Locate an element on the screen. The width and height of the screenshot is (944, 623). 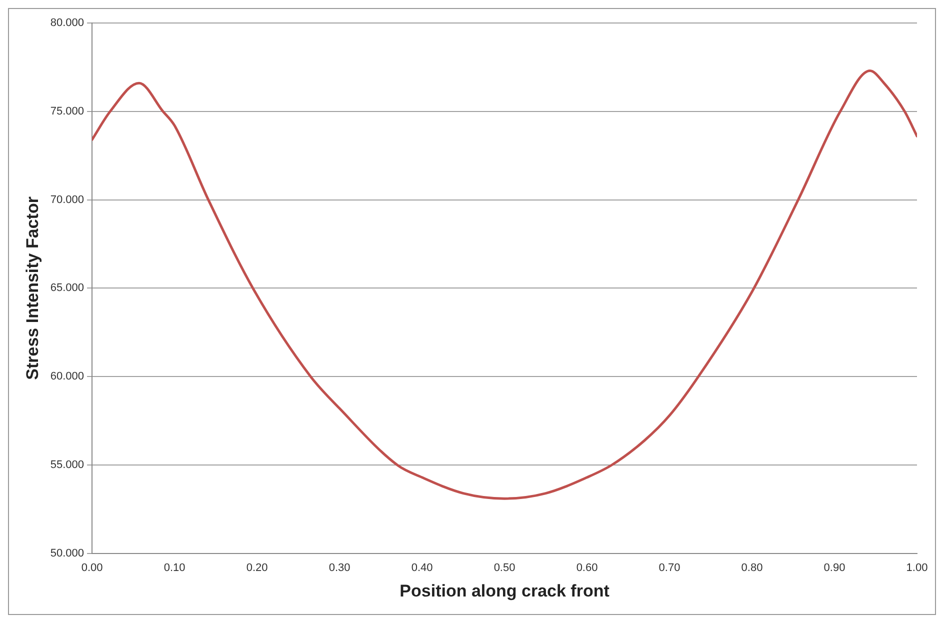
x-tick-label: 0.00 is located at coordinates (92, 568).